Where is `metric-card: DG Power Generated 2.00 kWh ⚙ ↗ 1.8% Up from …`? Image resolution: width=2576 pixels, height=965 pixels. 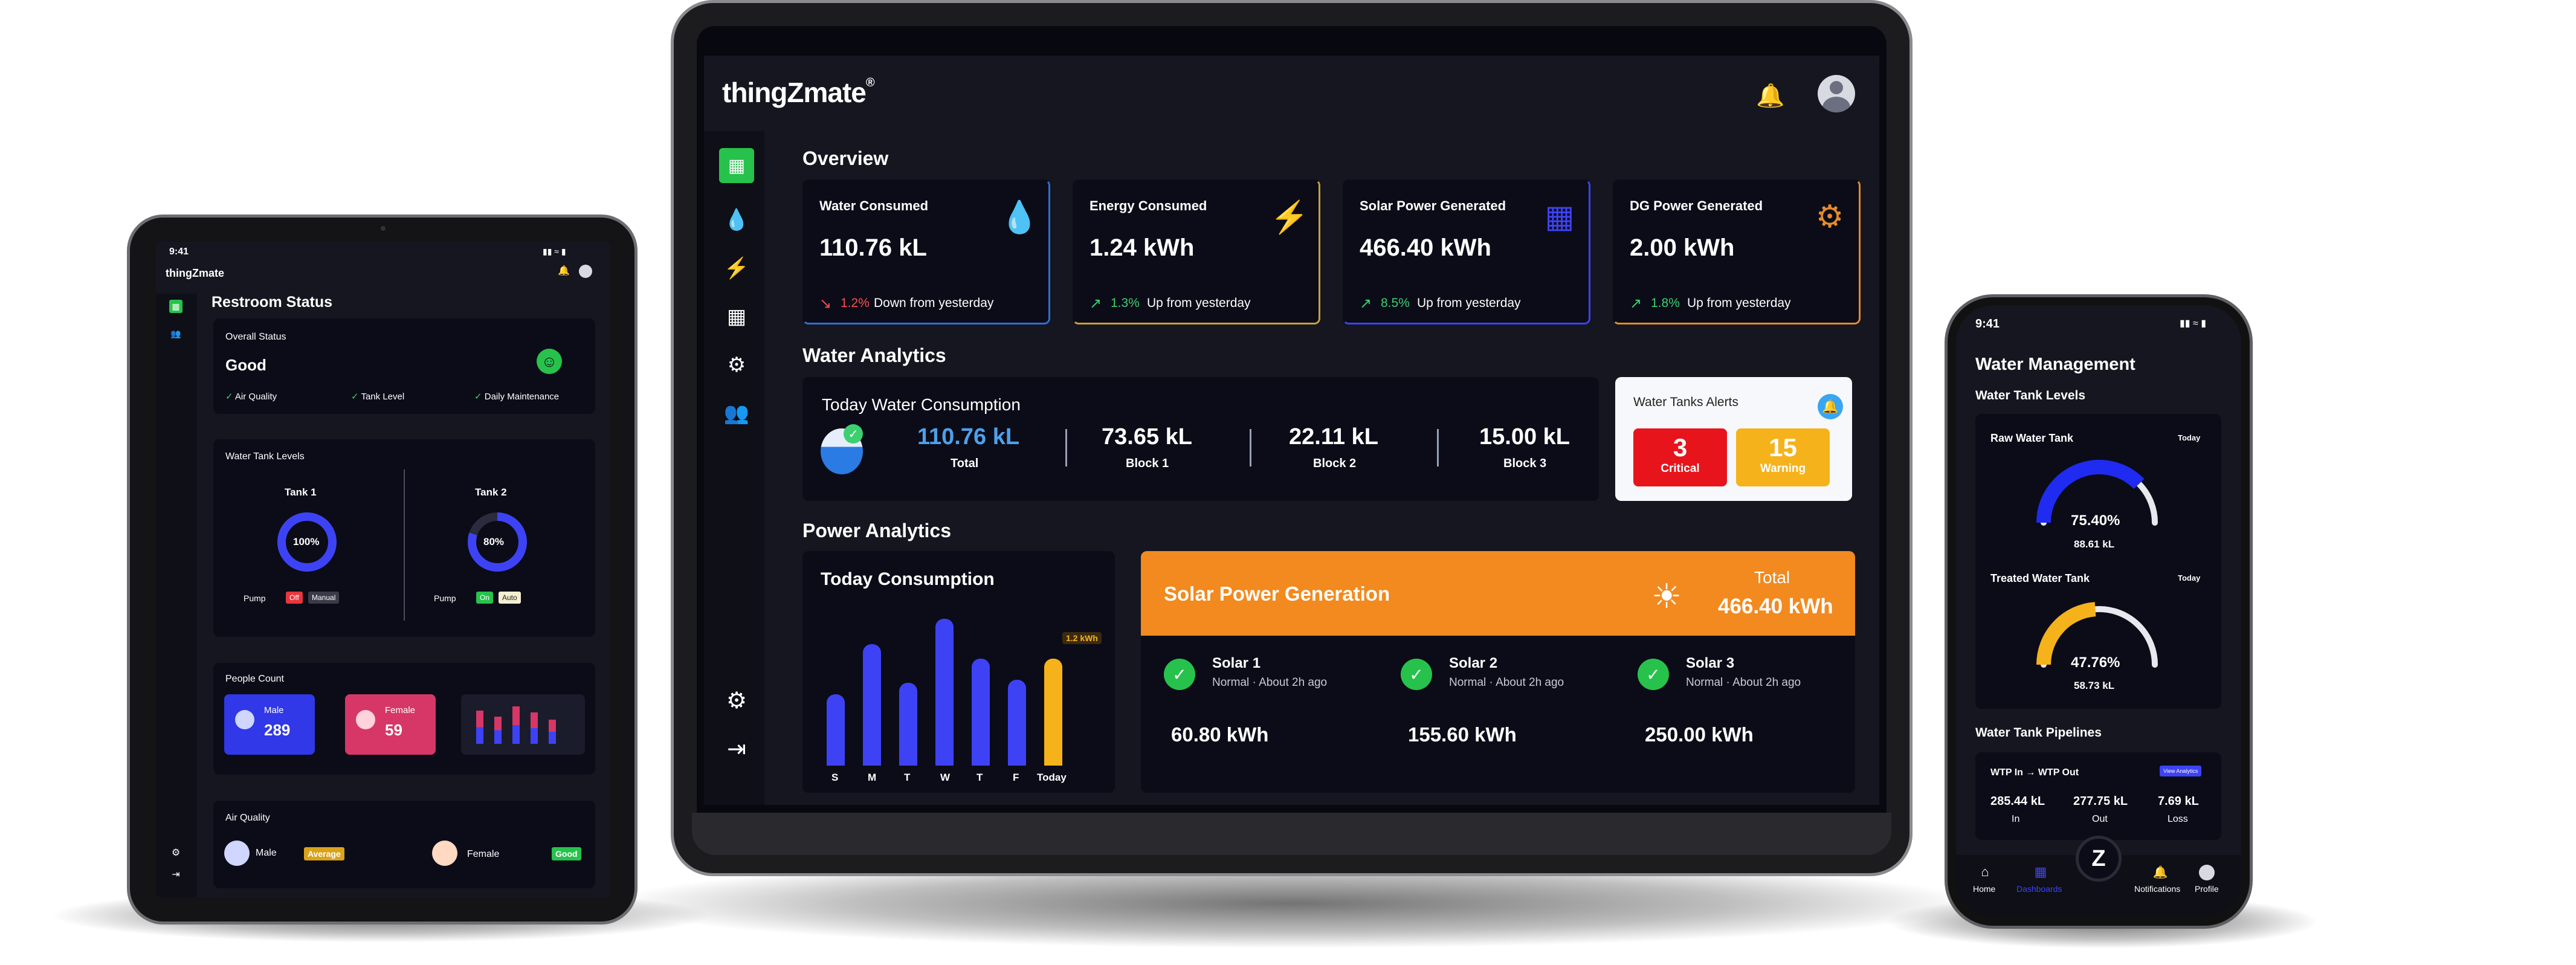
metric-card: DG Power Generated 2.00 kWh ⚙ ↗ 1.8% Up from … is located at coordinates (1737, 251).